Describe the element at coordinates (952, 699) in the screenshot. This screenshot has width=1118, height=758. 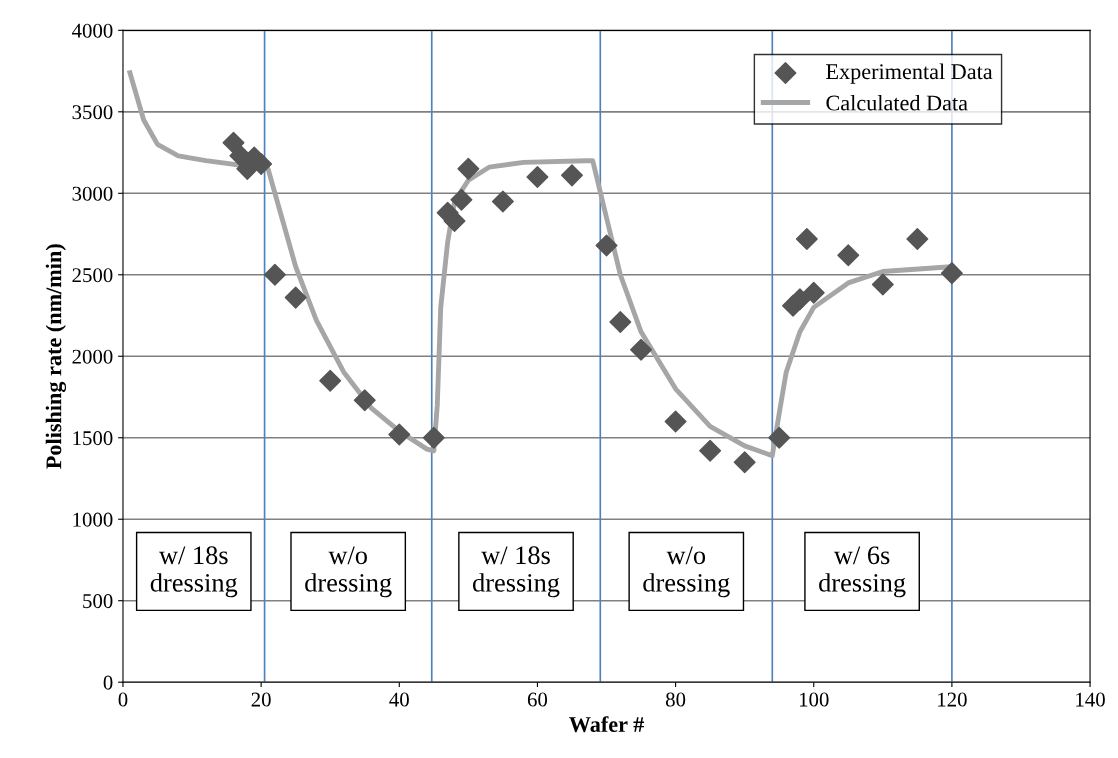
I see `x-tick-label: 120` at that location.